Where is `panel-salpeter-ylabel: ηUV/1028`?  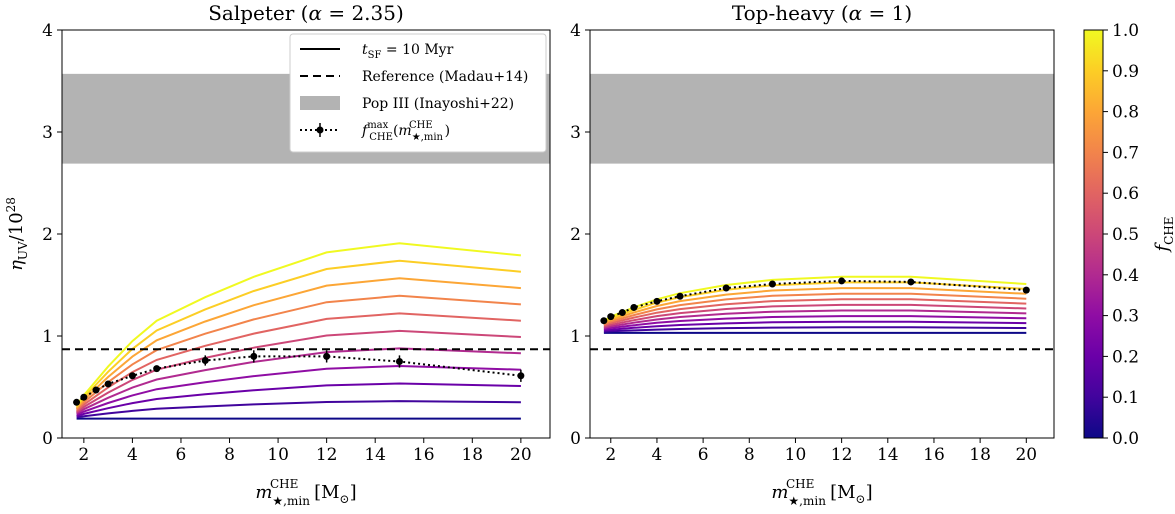 panel-salpeter-ylabel: ηUV/1028 is located at coordinates (17, 234).